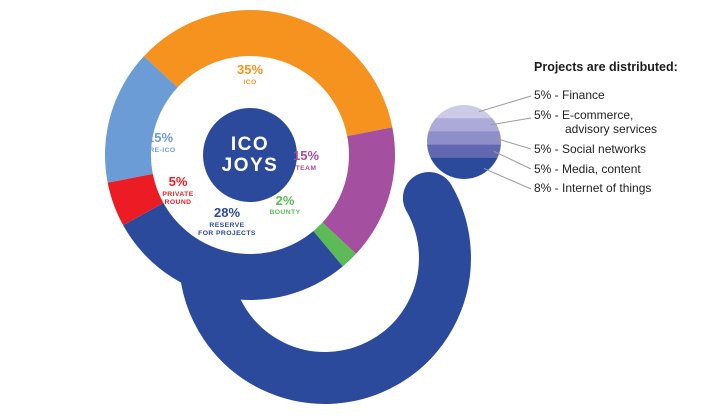 Image resolution: width=728 pixels, height=419 pixels. What do you see at coordinates (306, 168) in the screenshot?
I see `segment-label-team: TEAM` at bounding box center [306, 168].